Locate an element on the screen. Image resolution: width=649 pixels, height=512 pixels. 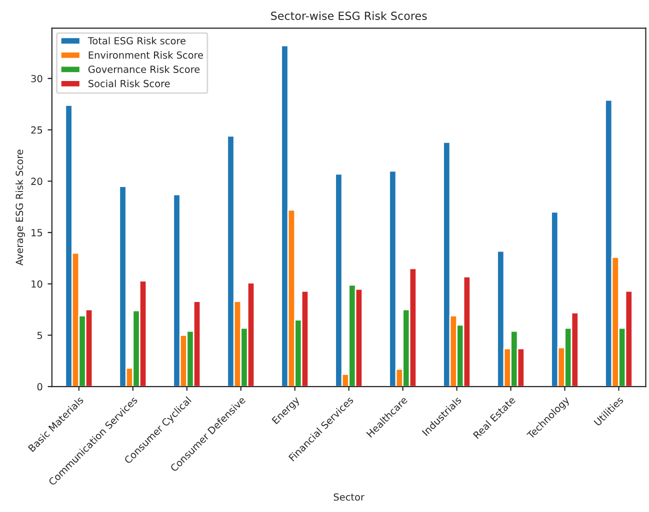
y-tick-label: 15 is located at coordinates (37, 232).